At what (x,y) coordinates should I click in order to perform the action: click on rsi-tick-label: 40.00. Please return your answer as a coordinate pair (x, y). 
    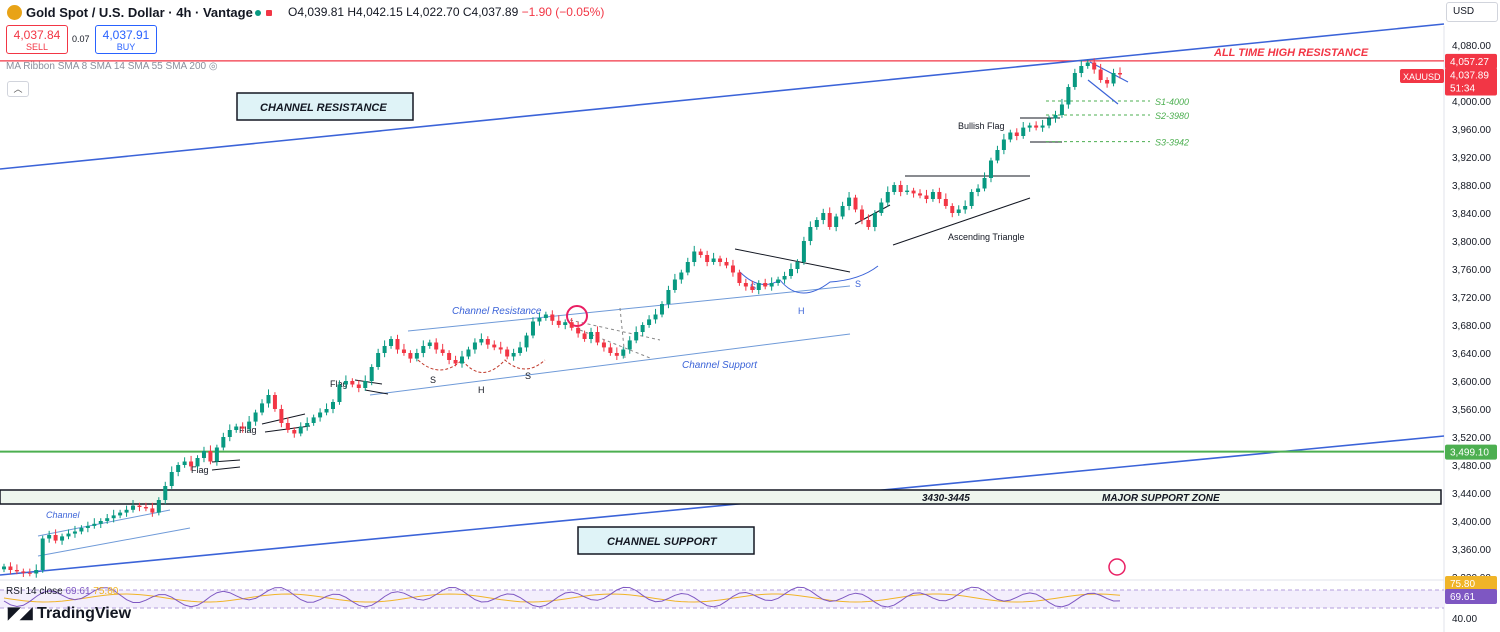
    Looking at the image, I should click on (1464, 619).